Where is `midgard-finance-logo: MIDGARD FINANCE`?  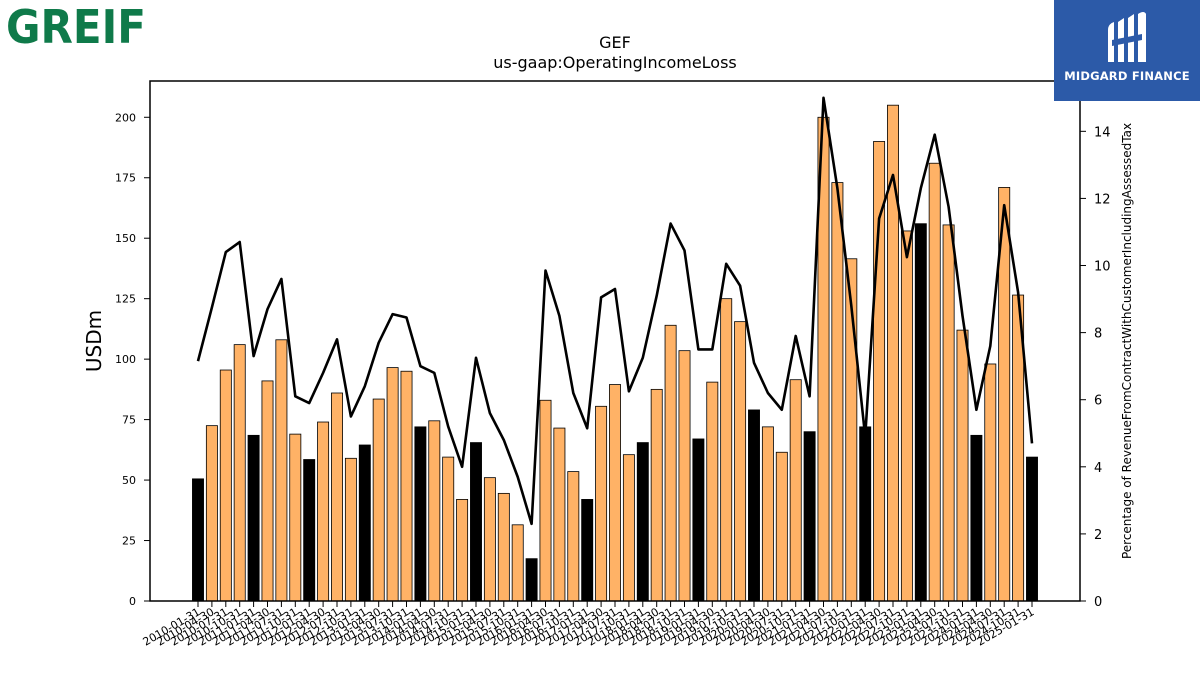
midgard-finance-logo: MIDGARD FINANCE is located at coordinates (1127, 50).